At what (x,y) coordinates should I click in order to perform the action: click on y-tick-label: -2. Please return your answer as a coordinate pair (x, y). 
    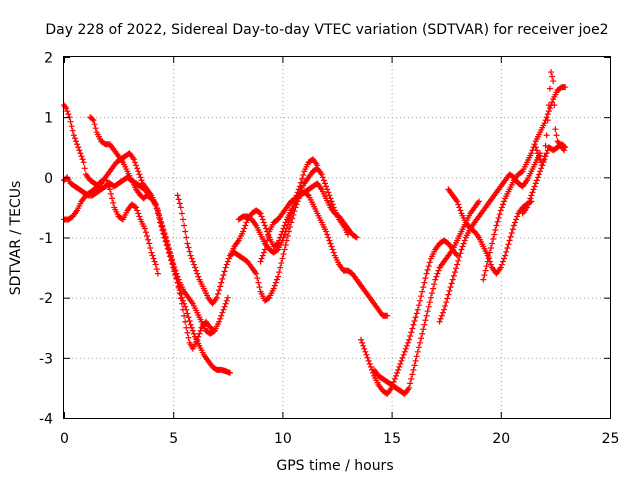
    Looking at the image, I should click on (46, 299).